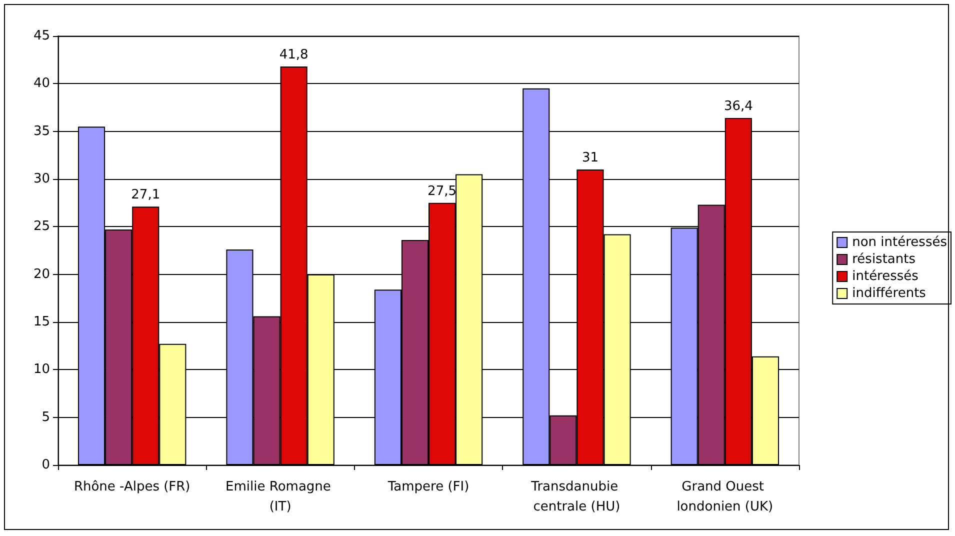 The image size is (955, 536). I want to click on x-tick-label: Grand Ouest londonien (UK), so click(725, 497).